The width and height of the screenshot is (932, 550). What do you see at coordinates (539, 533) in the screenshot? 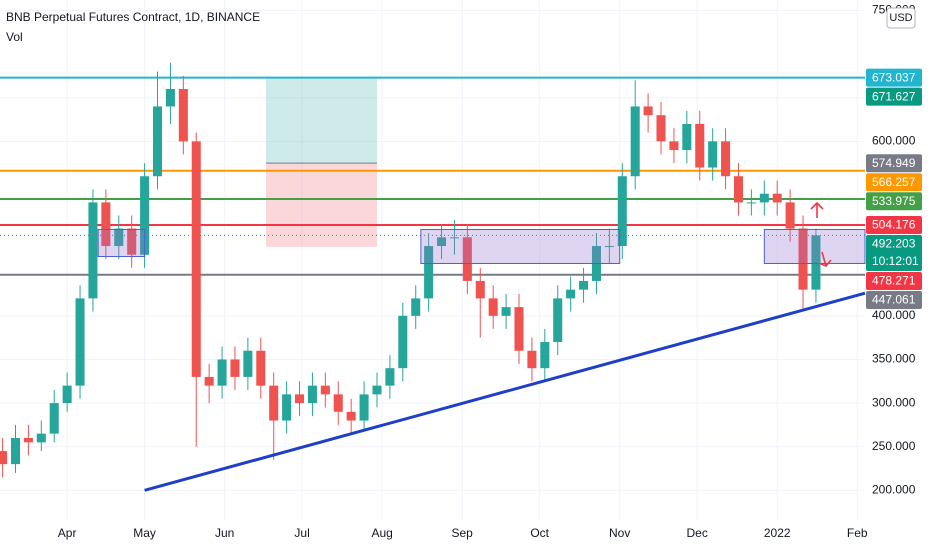
I see `x-tick-label: Oct` at bounding box center [539, 533].